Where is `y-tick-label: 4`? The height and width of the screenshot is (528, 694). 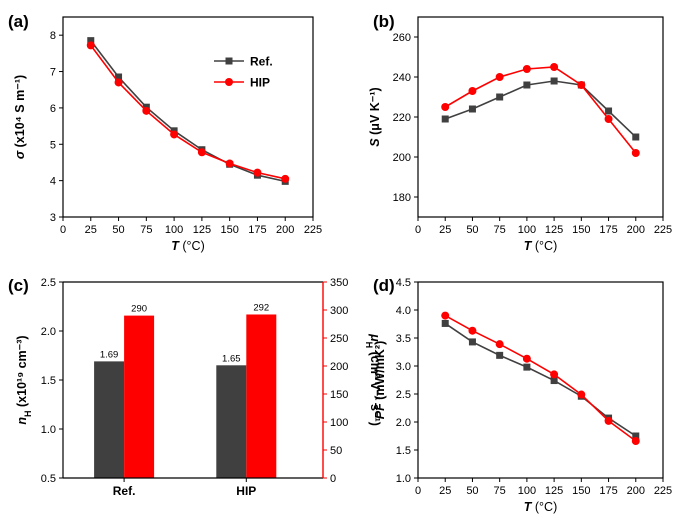
y-tick-label: 4 is located at coordinates (53, 182).